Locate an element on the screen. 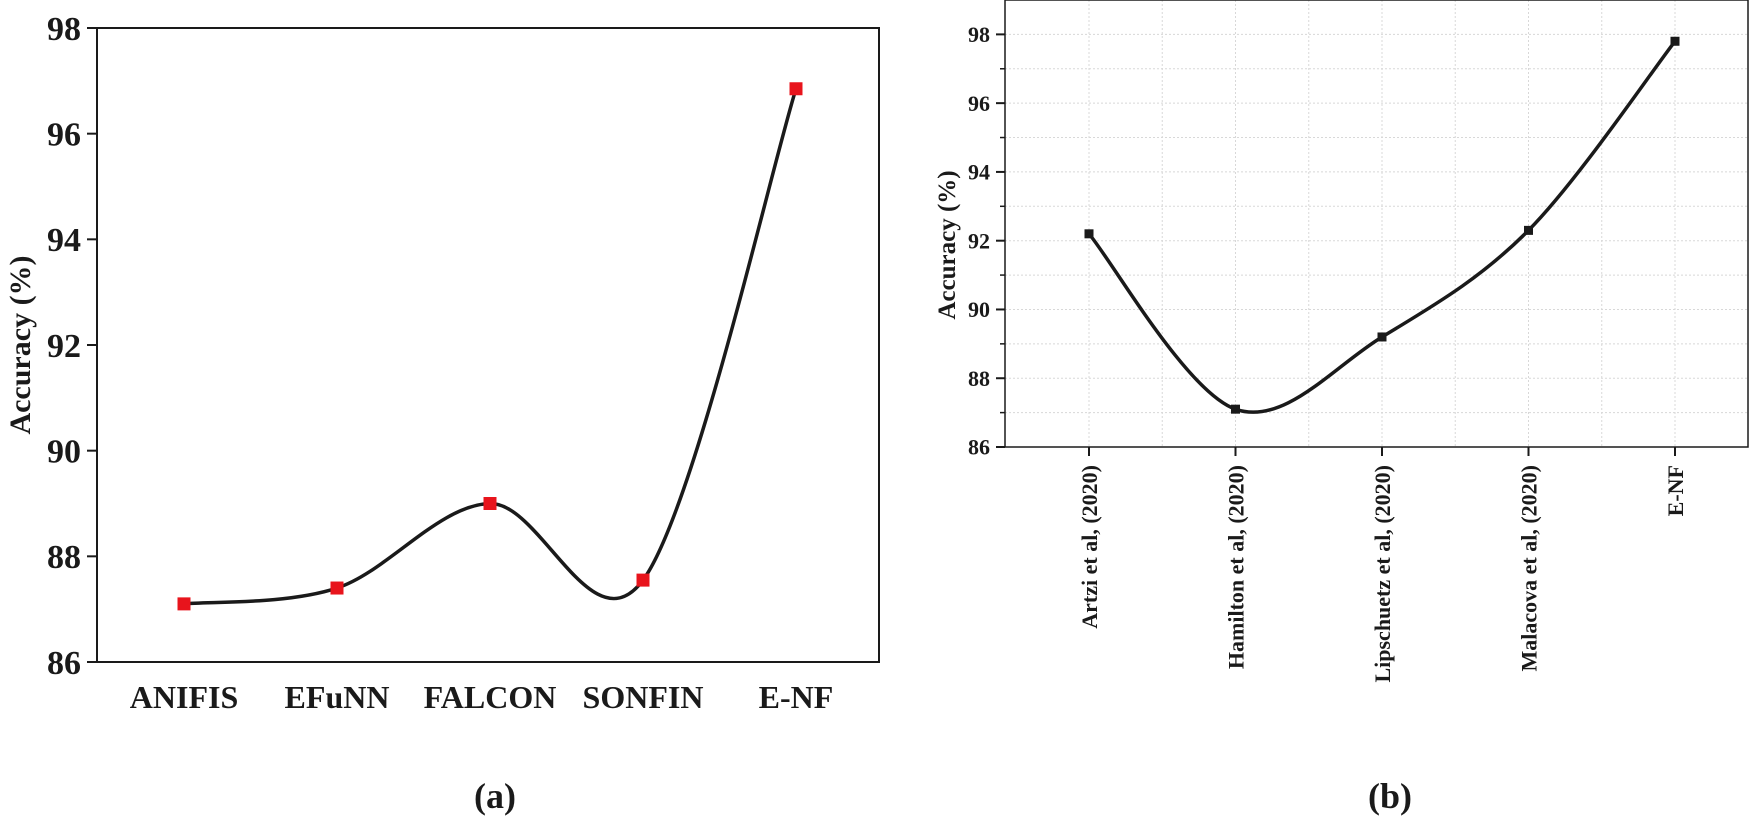 Image resolution: width=1750 pixels, height=819 pixels. chart-b-y-ticks: 86 88 90 92 94 96 98 is located at coordinates (986, 241).